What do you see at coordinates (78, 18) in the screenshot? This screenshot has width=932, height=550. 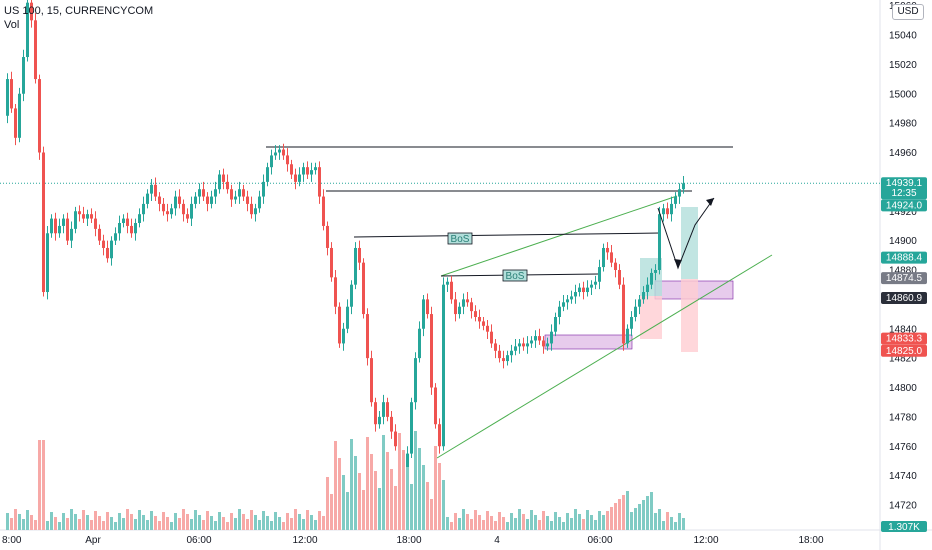 I see `chart-legend: US 100, 15, CURRENCYCOM Vol` at bounding box center [78, 18].